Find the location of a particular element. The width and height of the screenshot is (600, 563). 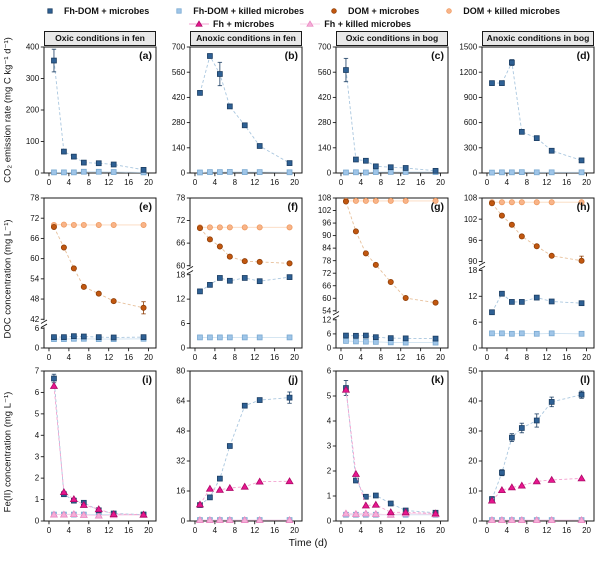

panel-j: 0 16 32 48 64 80 0 4 8 12 16 20 (j) is located at coordinates (235, 451).